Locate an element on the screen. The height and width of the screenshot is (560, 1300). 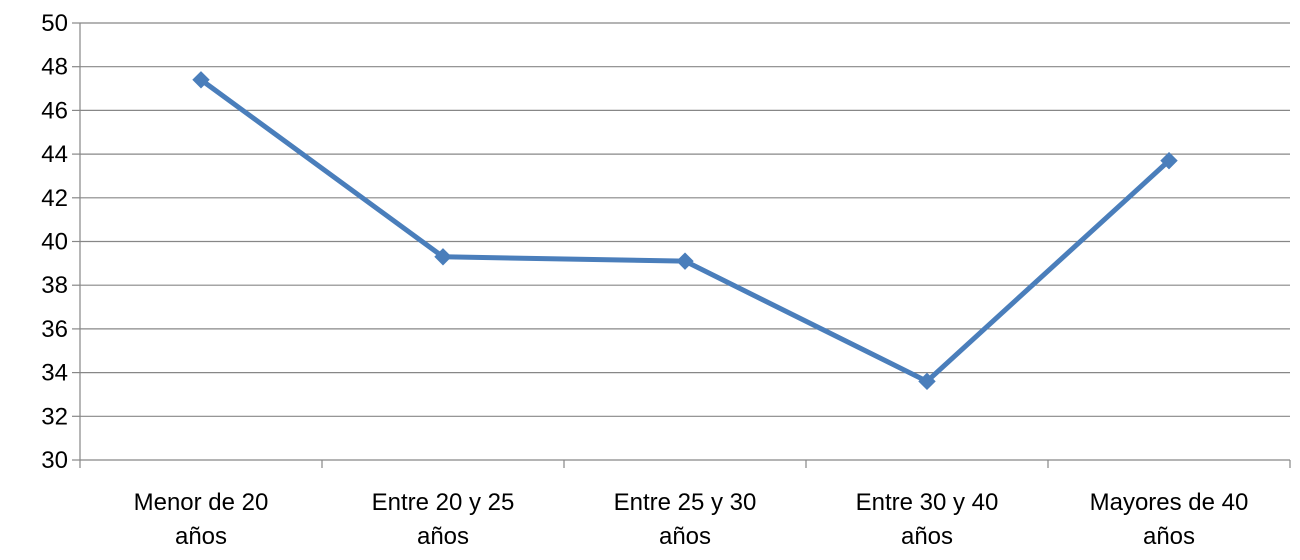
y-tick-label: 42 is located at coordinates (54, 198).